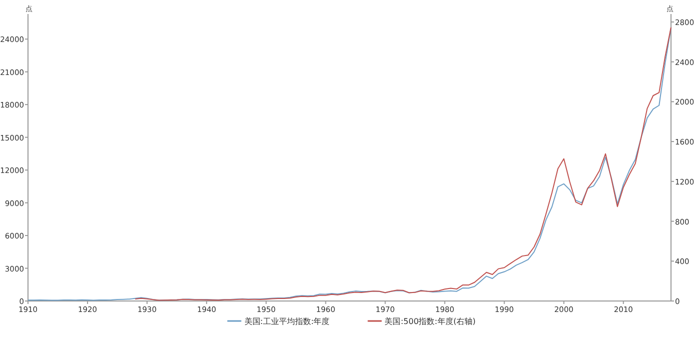 The image size is (700, 340). I want to click on legend-label: 美国:500指数:年度(右轴), so click(430, 321).